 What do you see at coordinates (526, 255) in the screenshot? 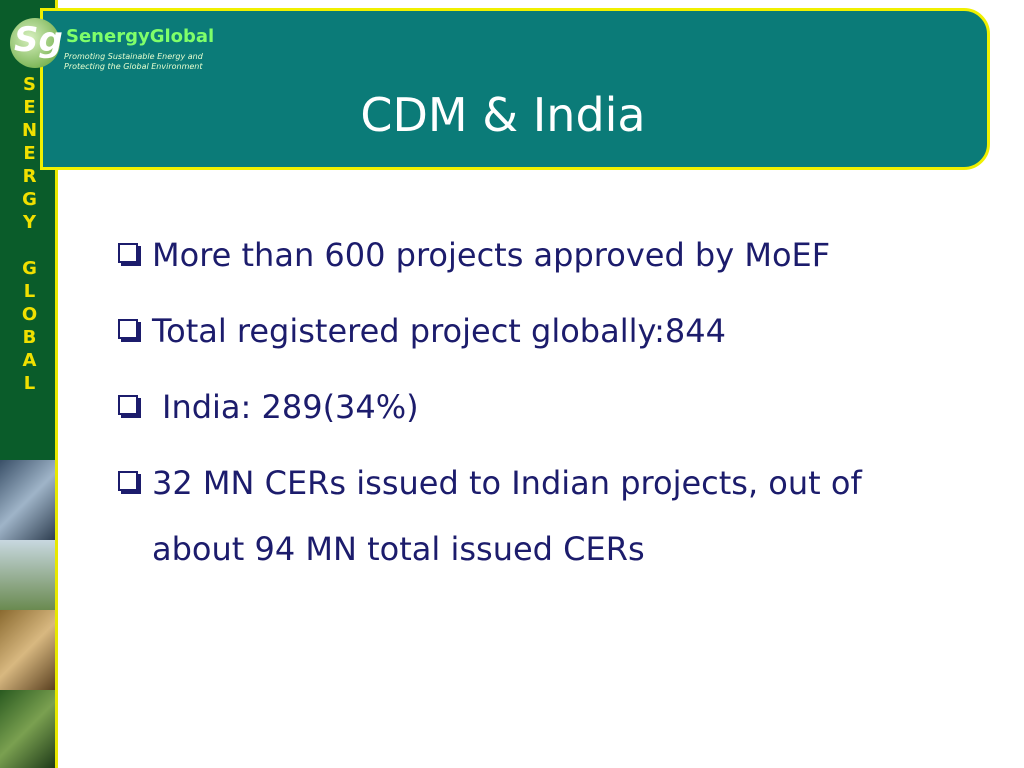
I see `bullet: More than 600 projects approved by MoEF` at bounding box center [526, 255].